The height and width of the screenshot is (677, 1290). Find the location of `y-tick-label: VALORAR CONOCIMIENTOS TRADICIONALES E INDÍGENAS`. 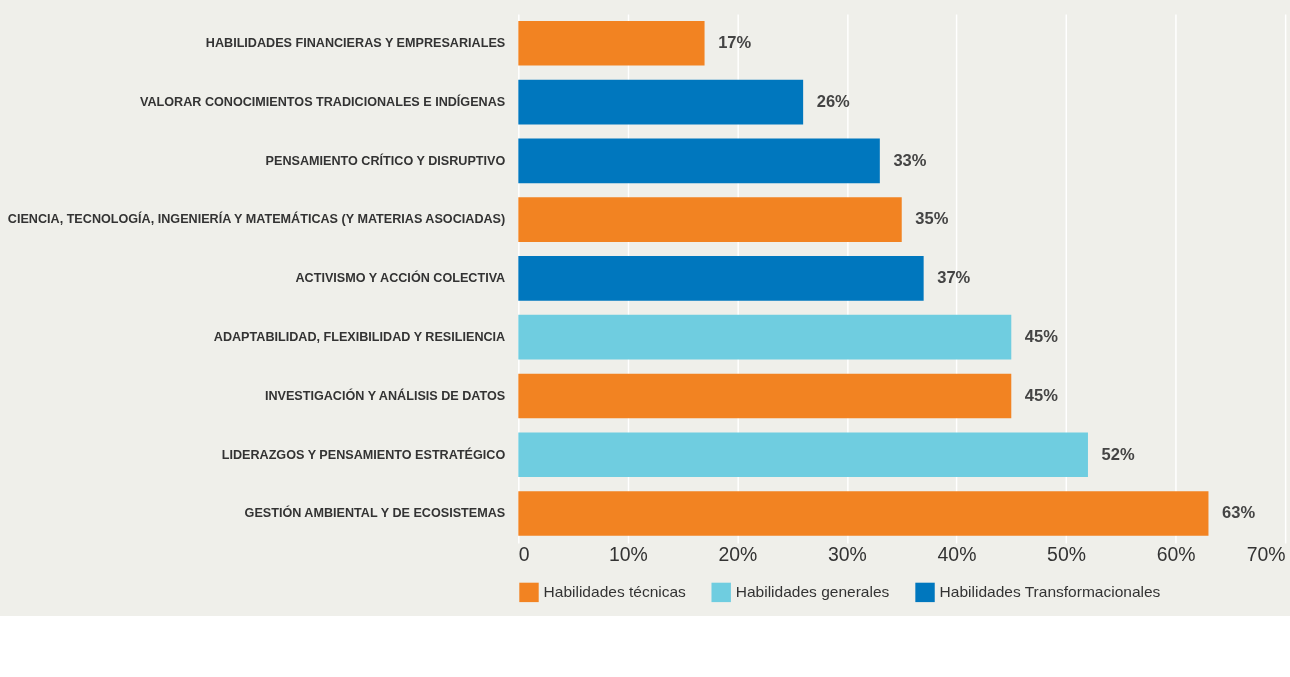

y-tick-label: VALORAR CONOCIMIENTOS TRADICIONALES E INDÍGENAS is located at coordinates (322, 101).